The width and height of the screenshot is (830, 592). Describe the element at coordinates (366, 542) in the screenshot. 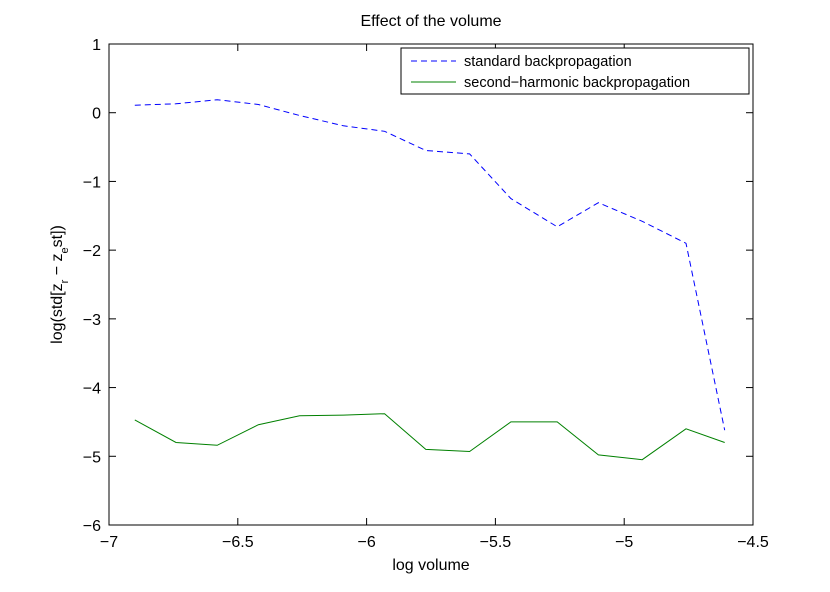

I see `x-tick-label: −6` at that location.